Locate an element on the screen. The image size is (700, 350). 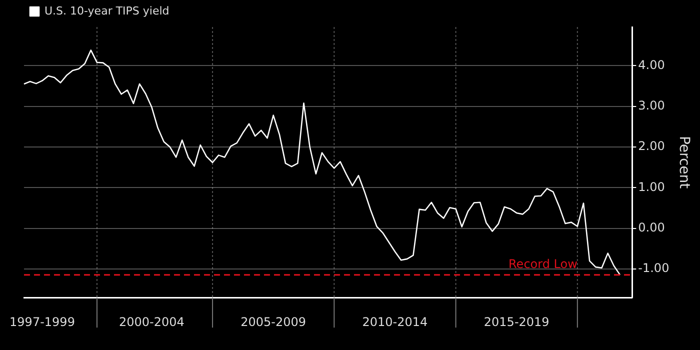
y-tick-label: 4.00 is located at coordinates (651, 65).